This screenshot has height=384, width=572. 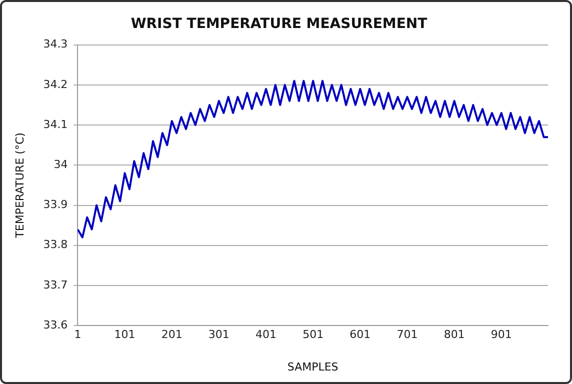 I want to click on y-tick-label: 33.7, so click(x=55, y=285).